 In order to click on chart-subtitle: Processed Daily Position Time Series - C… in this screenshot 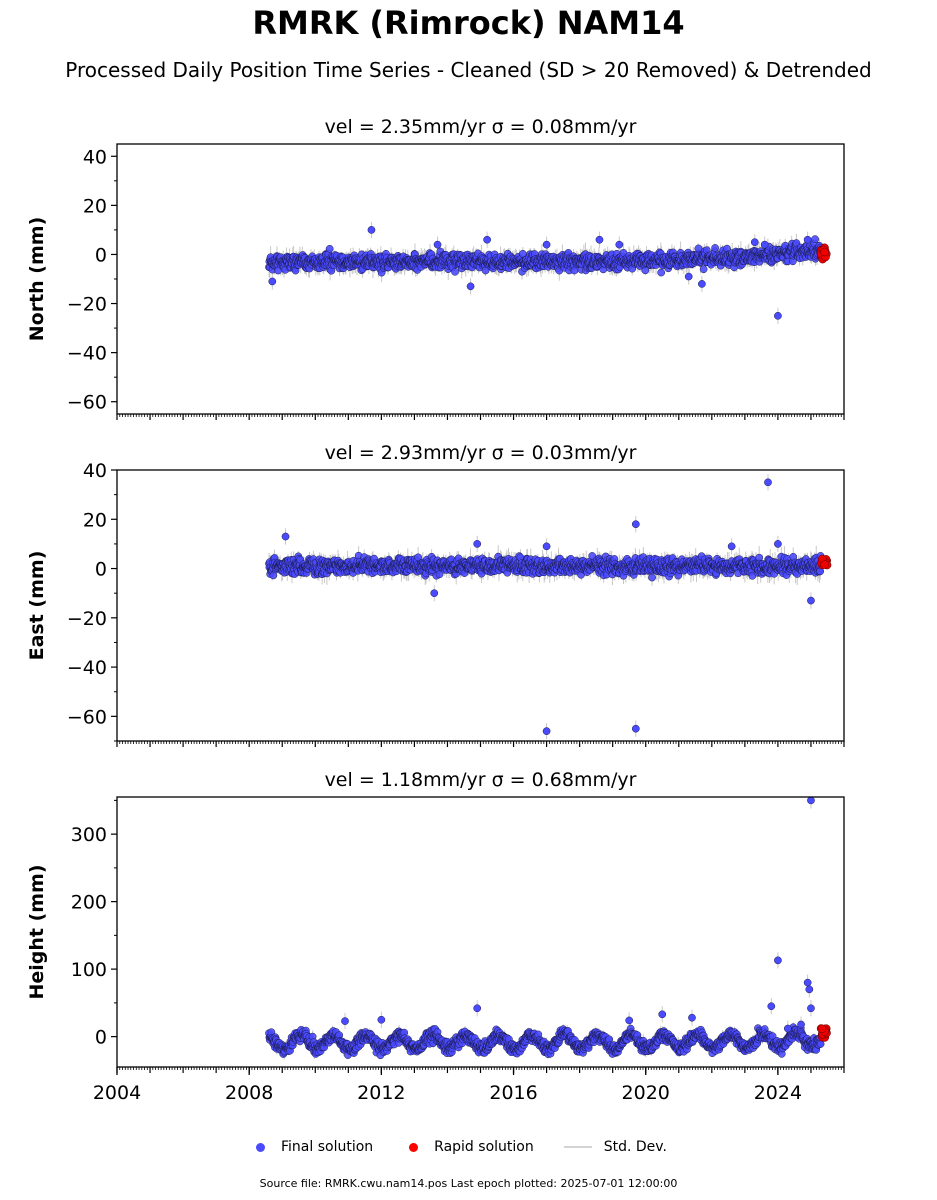, I will do `click(468, 70)`.